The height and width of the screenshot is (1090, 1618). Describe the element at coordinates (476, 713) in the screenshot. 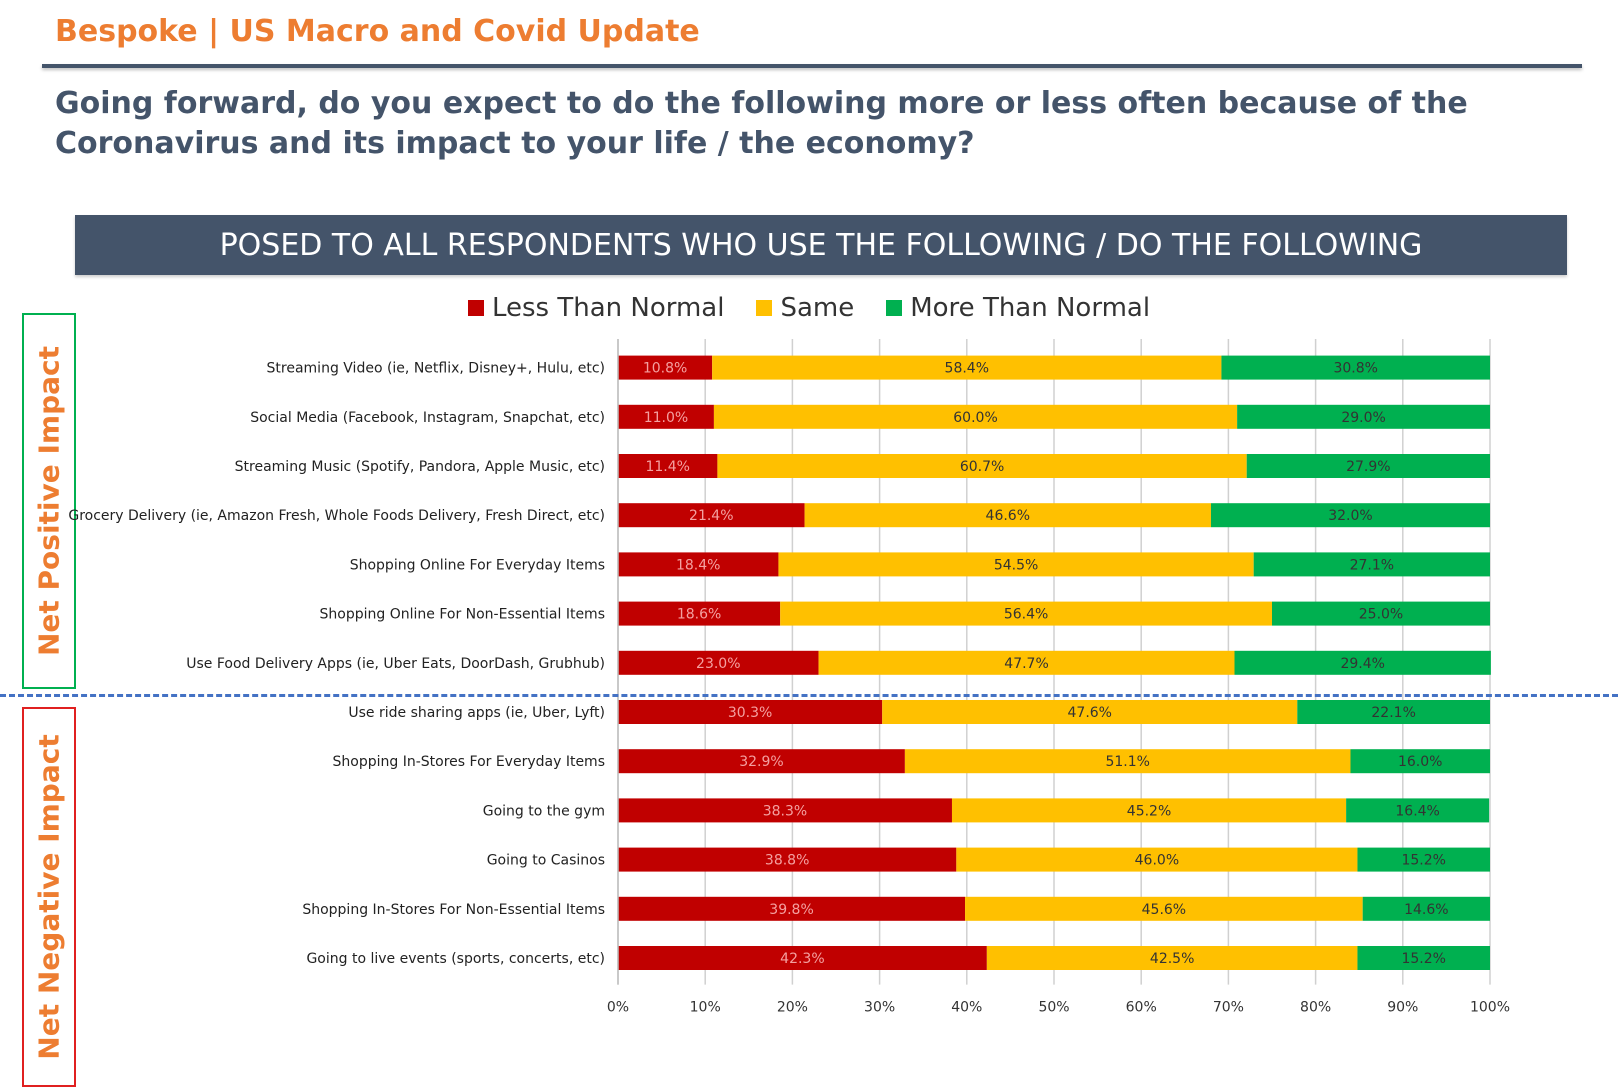

I see `category-label: Use ride sharing apps (ie, Uber, Lyft)` at that location.